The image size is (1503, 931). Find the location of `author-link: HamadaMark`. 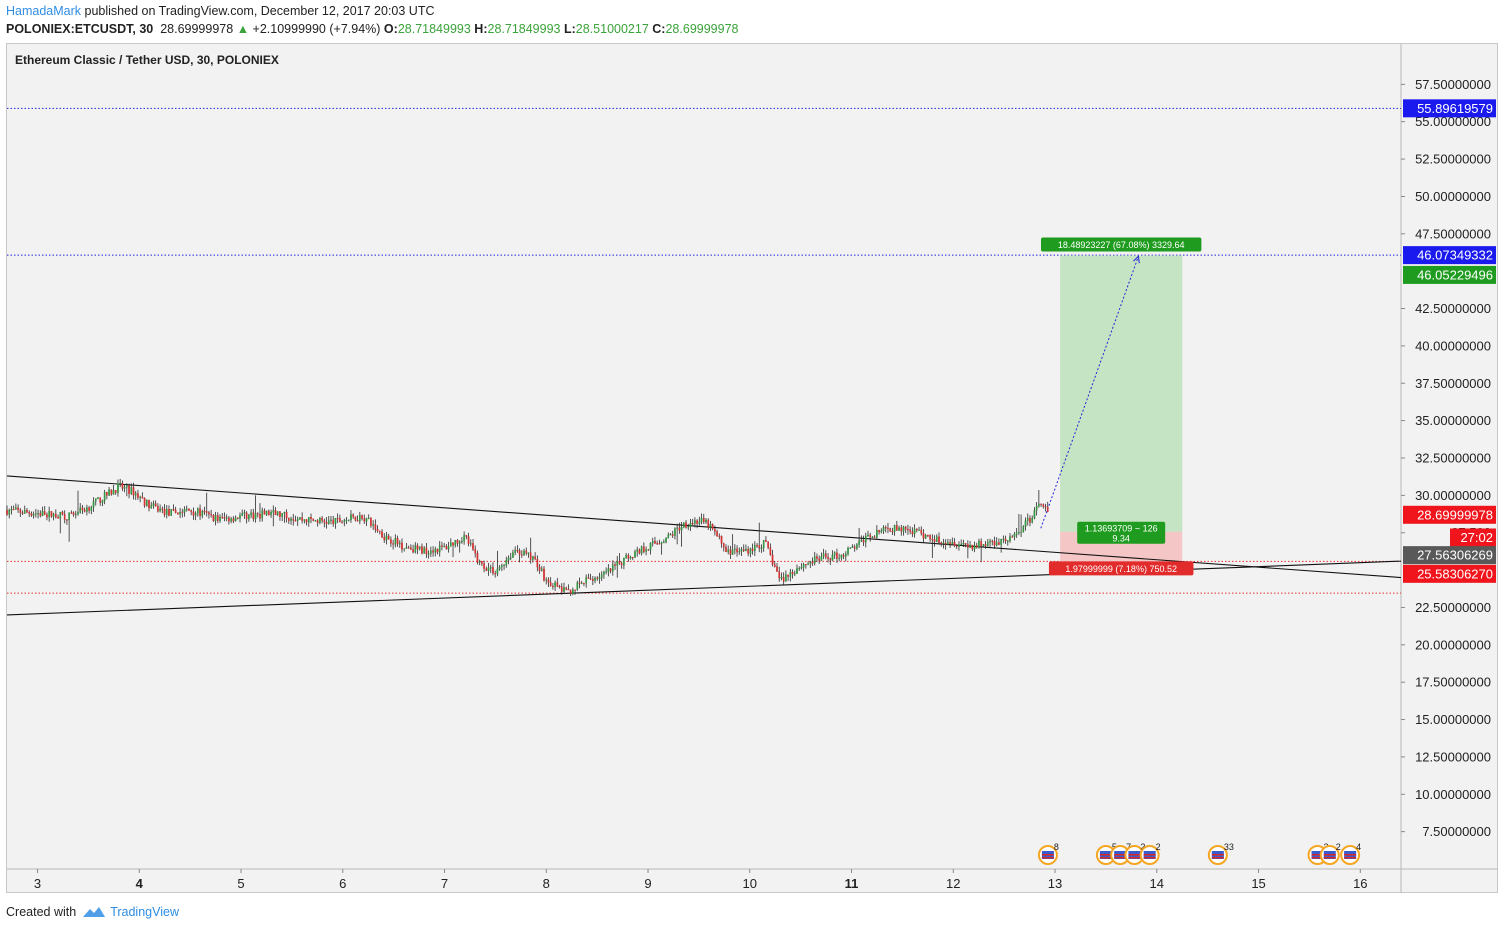

author-link: HamadaMark is located at coordinates (44, 11).